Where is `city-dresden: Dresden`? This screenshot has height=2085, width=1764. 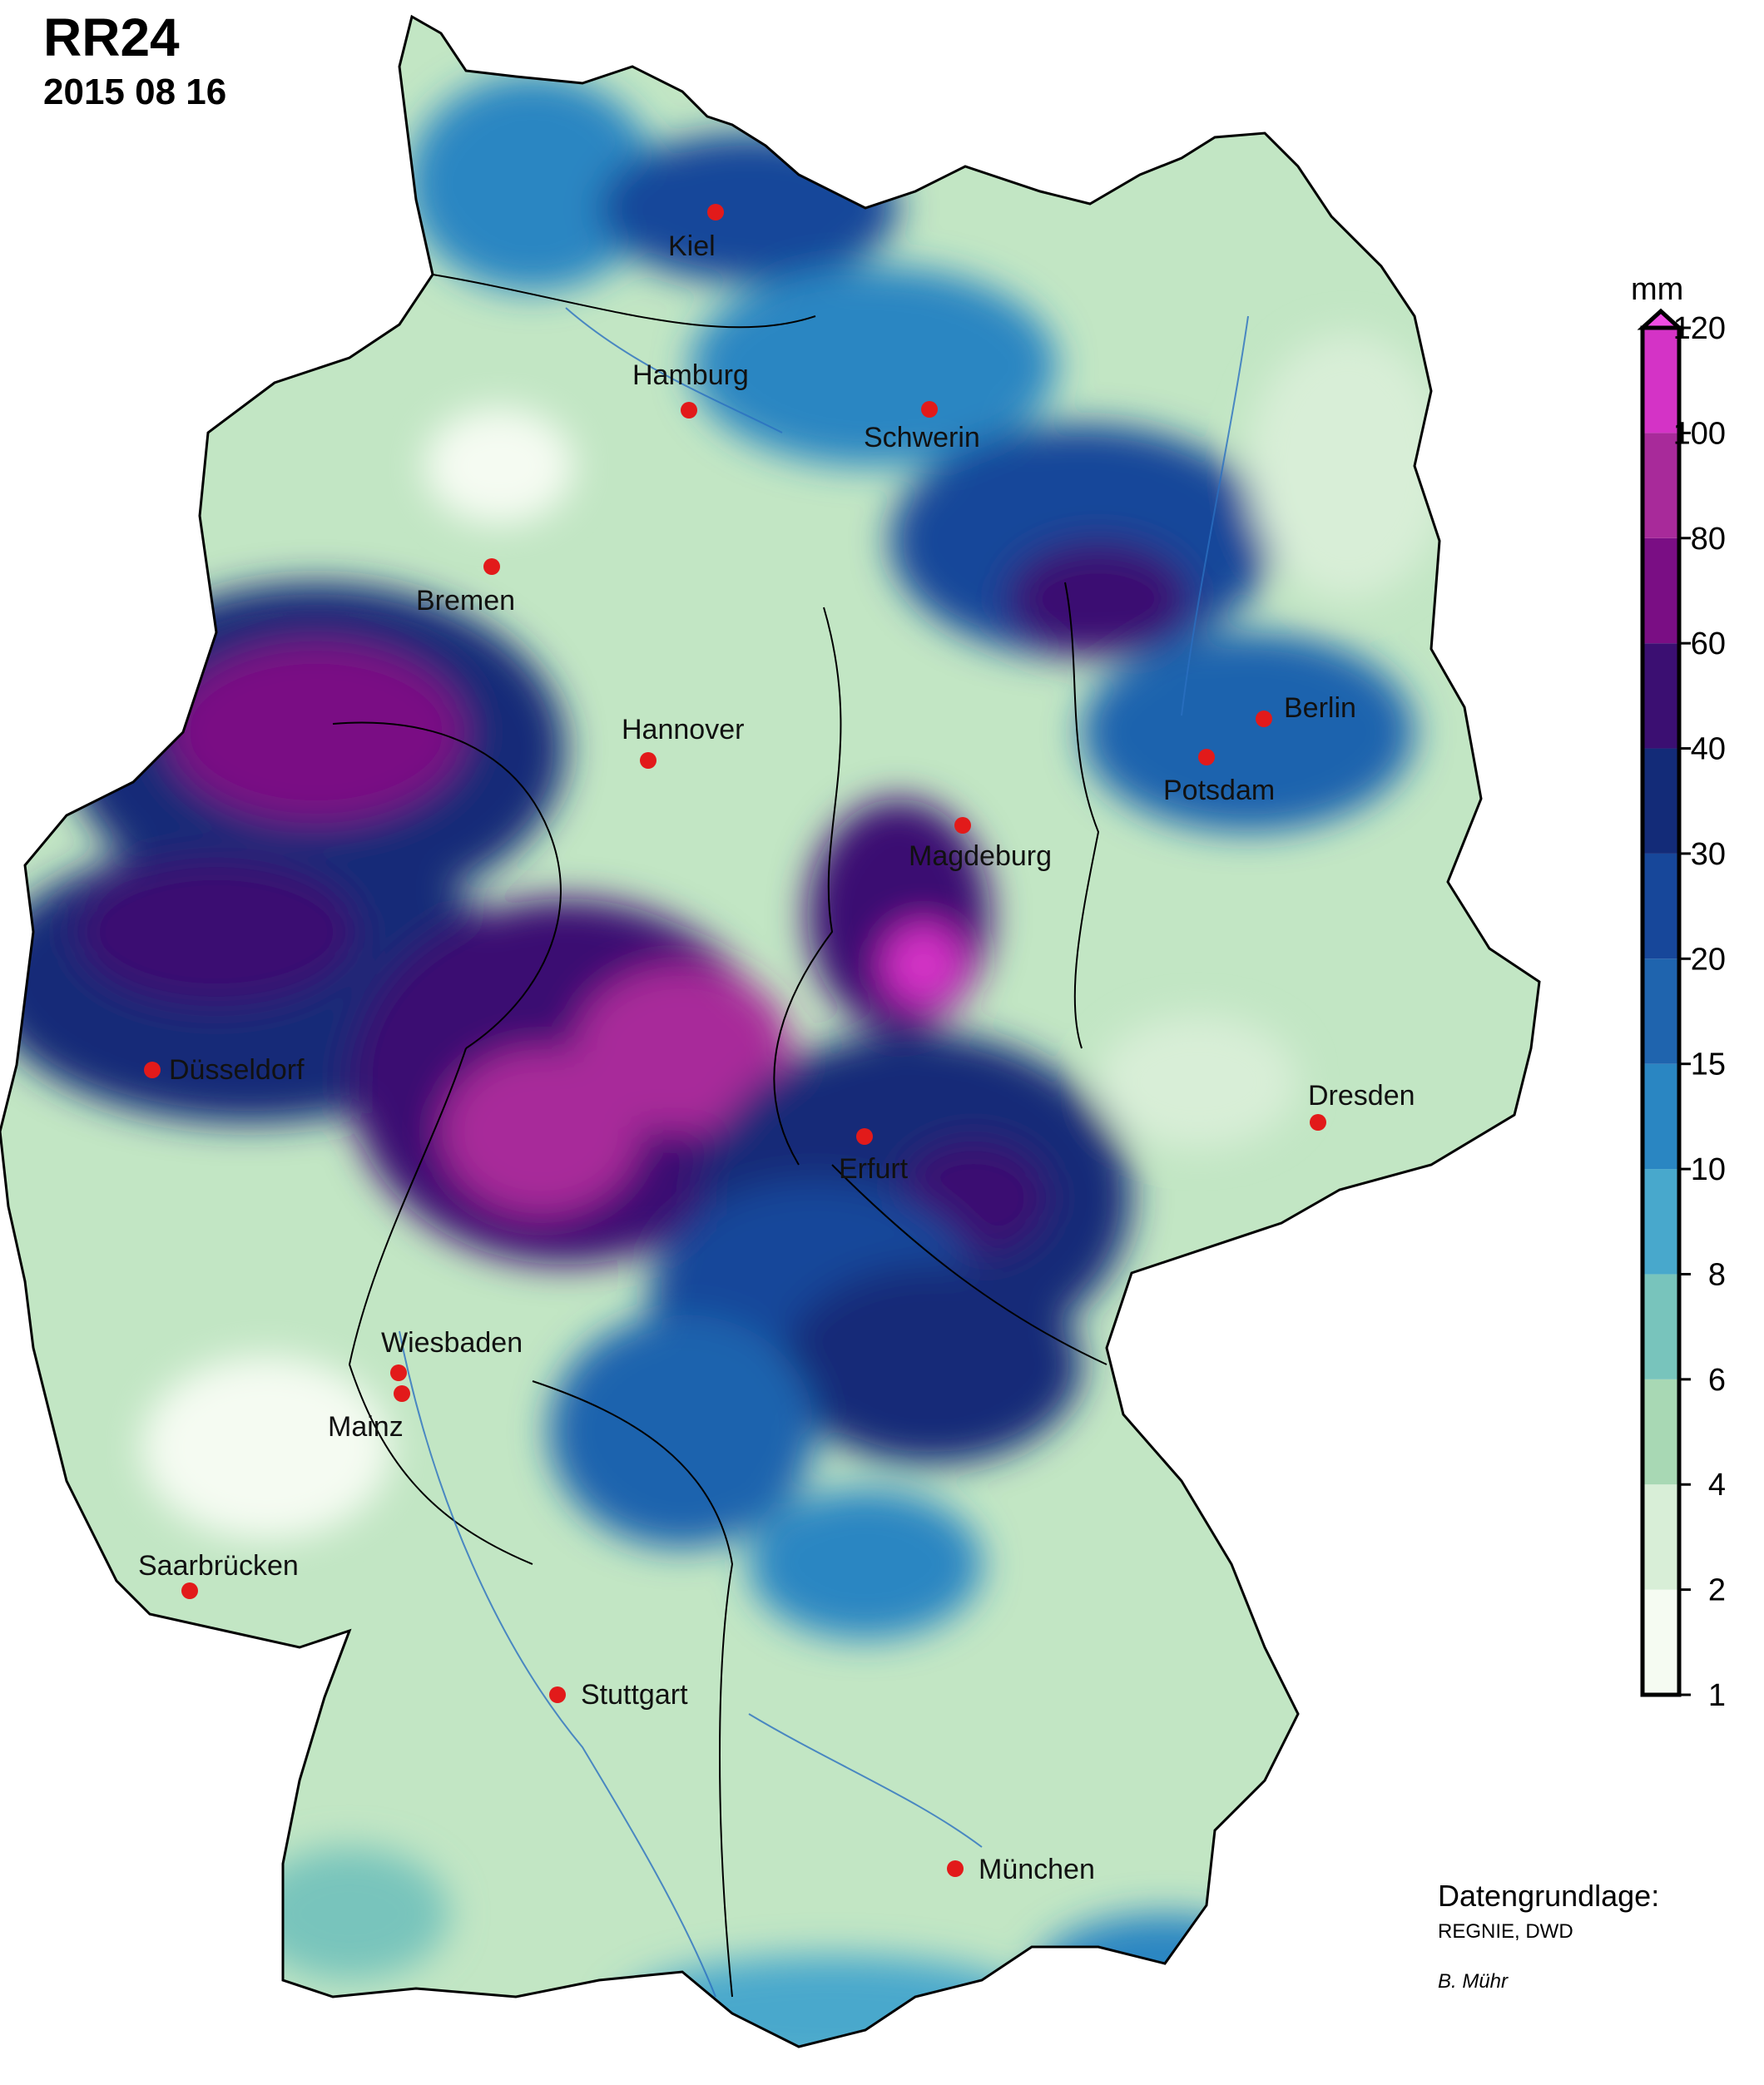 city-dresden: Dresden is located at coordinates (1362, 1105).